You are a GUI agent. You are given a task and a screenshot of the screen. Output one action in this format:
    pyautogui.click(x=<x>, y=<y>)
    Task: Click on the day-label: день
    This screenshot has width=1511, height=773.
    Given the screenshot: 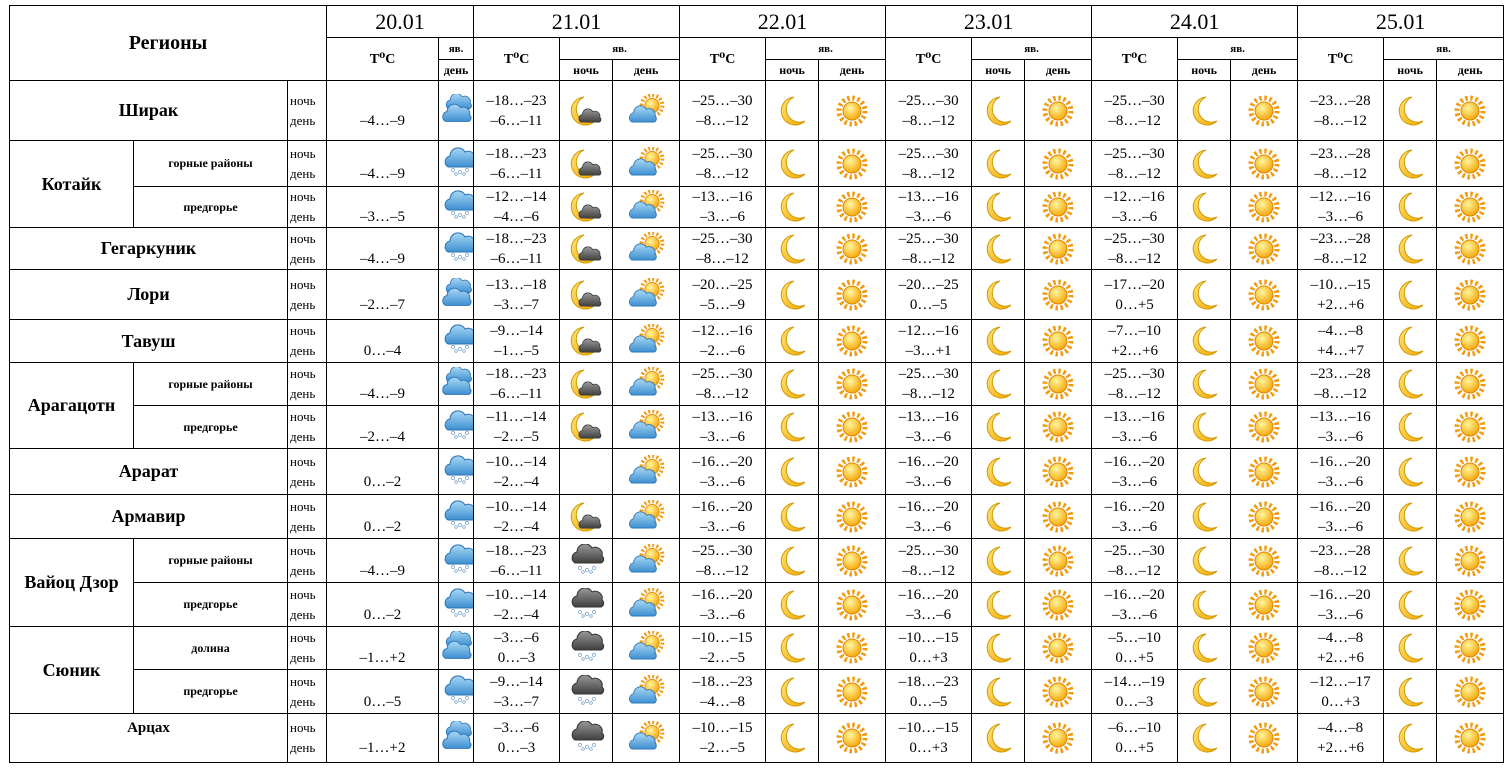 What is the action you would take?
    pyautogui.click(x=303, y=436)
    